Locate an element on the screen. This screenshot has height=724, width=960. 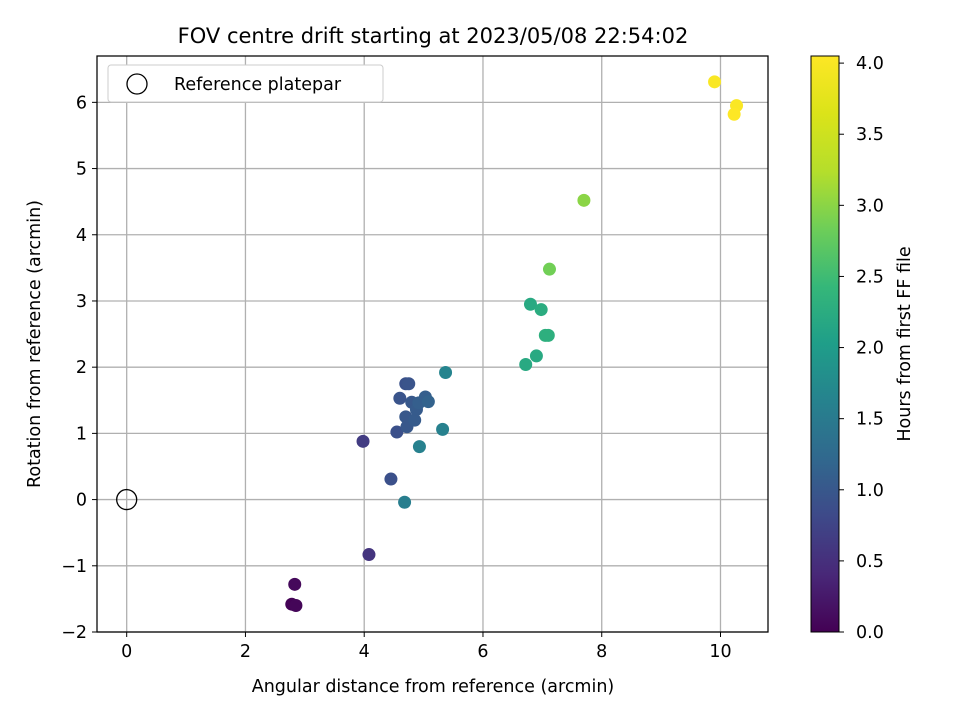
y-axis-label: Rotation from reference (arcmin) is located at coordinates (35, 344).